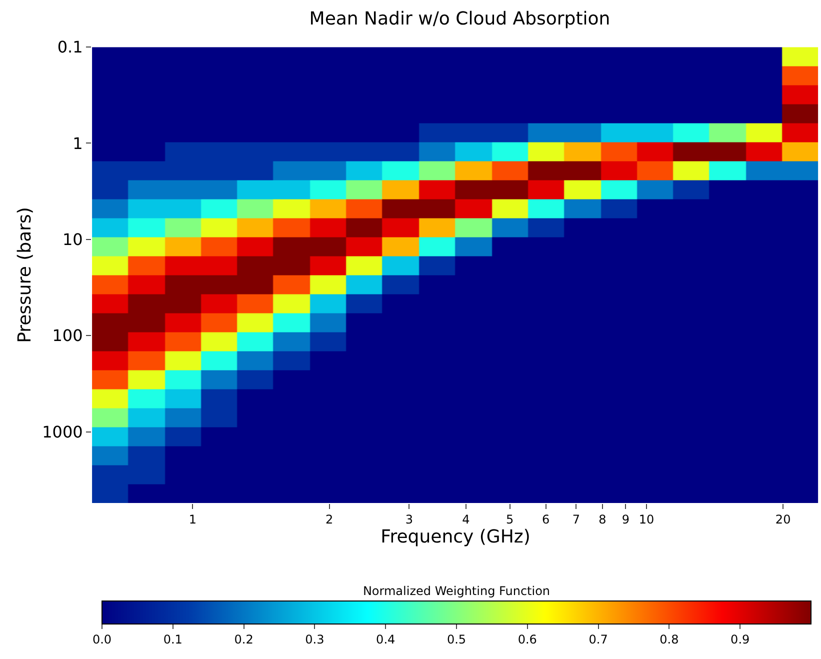  Describe the element at coordinates (409, 519) in the screenshot. I see `x-tick-label: 3` at that location.